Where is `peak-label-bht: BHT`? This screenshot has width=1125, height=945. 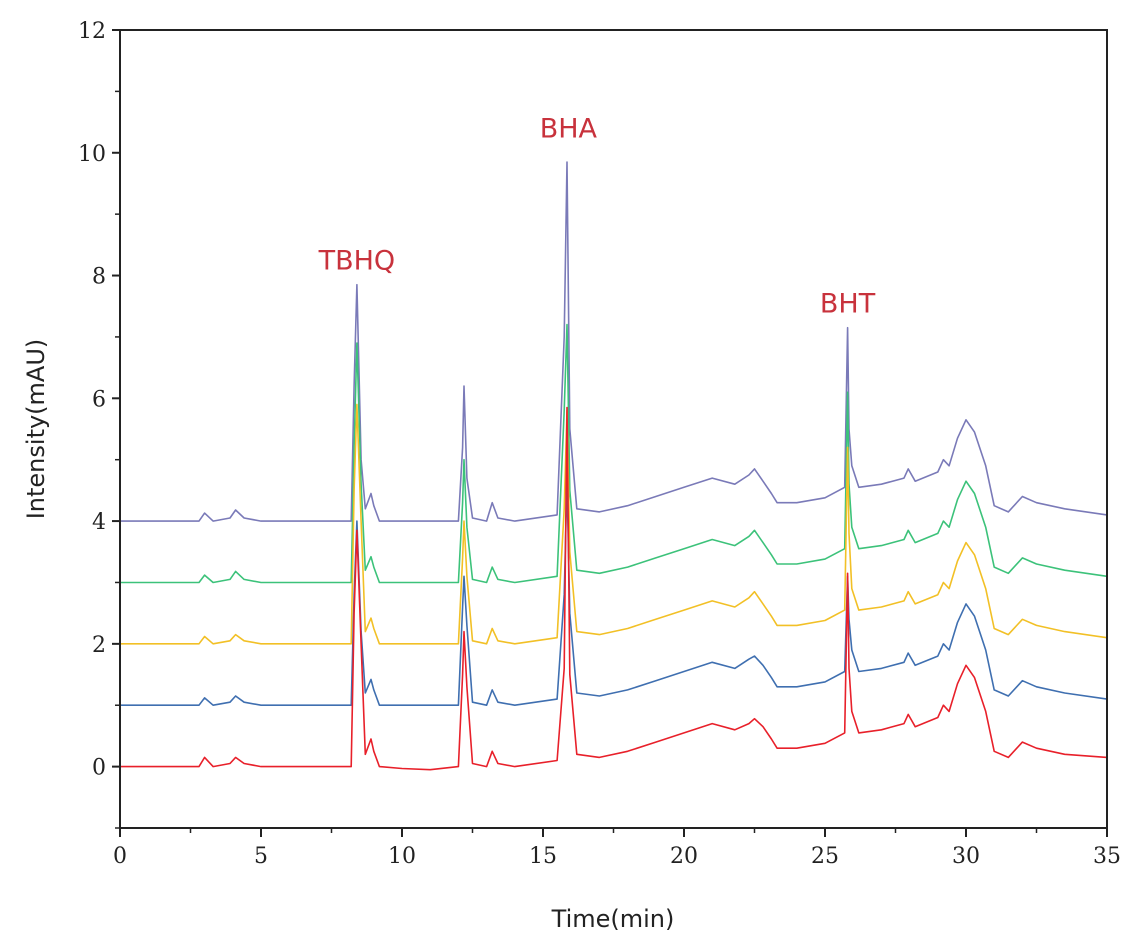 peak-label-bht: BHT is located at coordinates (848, 303).